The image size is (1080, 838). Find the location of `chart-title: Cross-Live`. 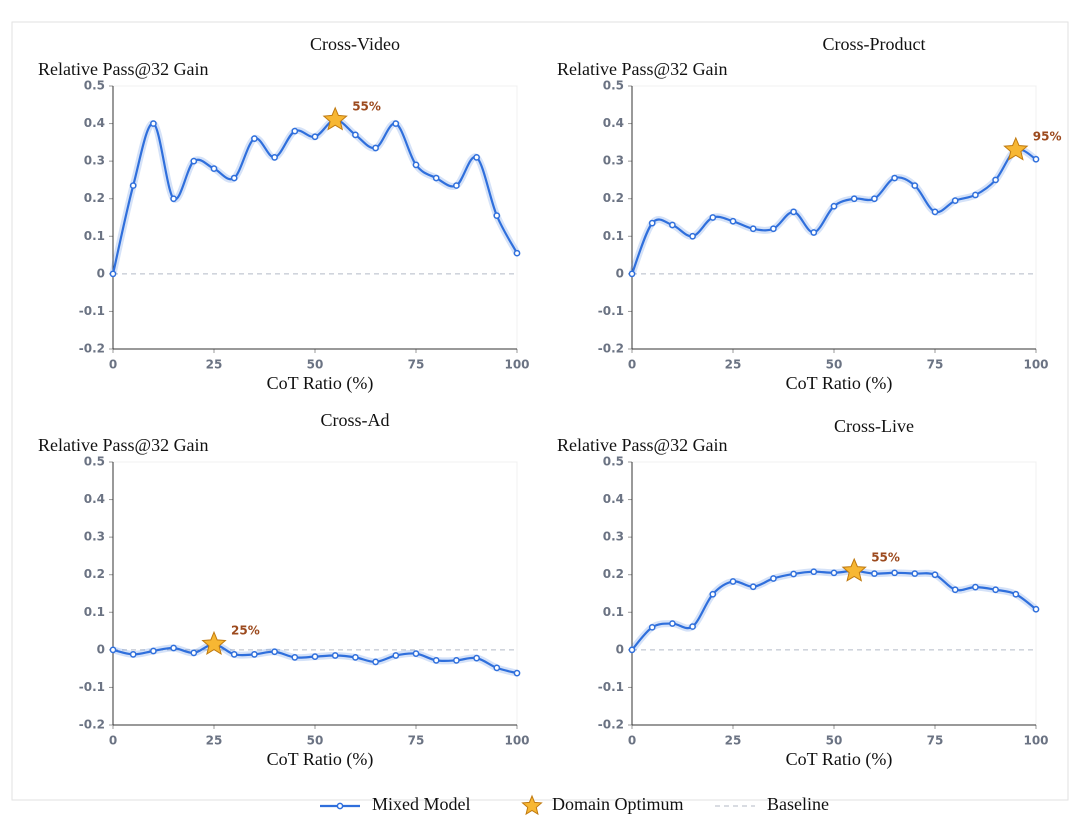

chart-title: Cross-Live is located at coordinates (874, 426).